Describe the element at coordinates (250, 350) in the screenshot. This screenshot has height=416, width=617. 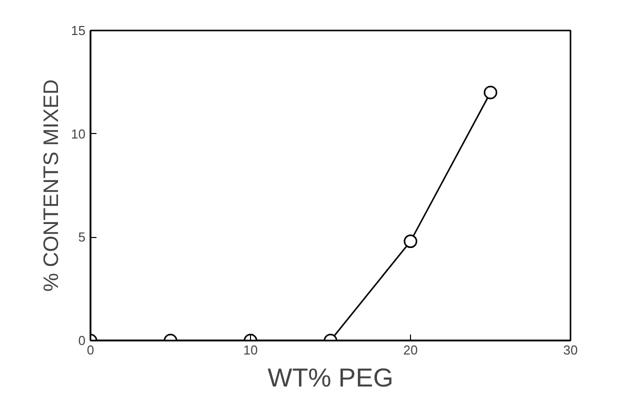
I see `x-tick-label: 10` at that location.